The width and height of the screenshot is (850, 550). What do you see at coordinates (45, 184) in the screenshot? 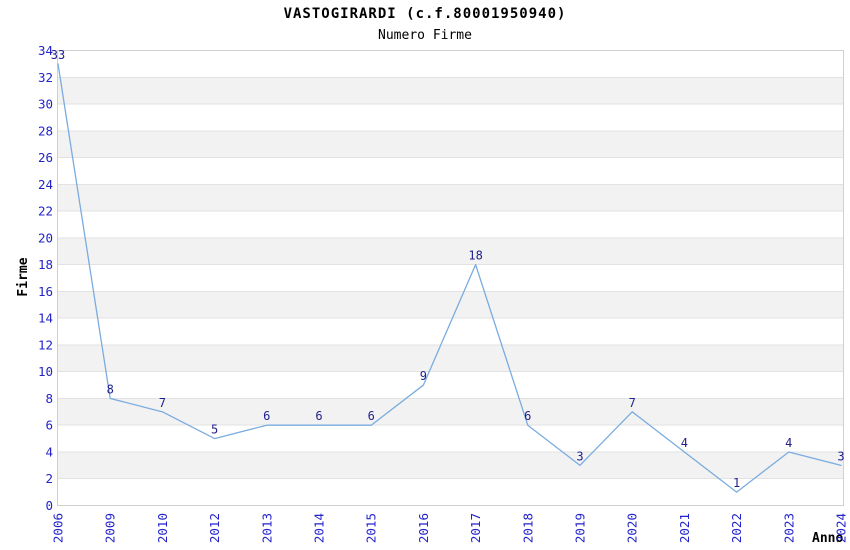
I see `y-tick-label: 24` at bounding box center [45, 184].